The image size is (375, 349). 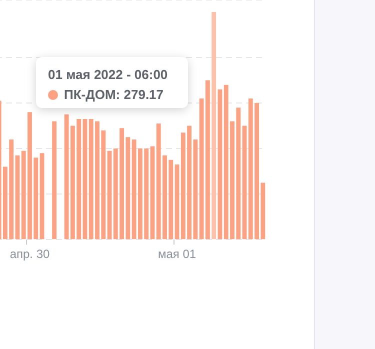 What do you see at coordinates (114, 95) in the screenshot?
I see `annotation: ПК-ДОМ: 279.17` at bounding box center [114, 95].